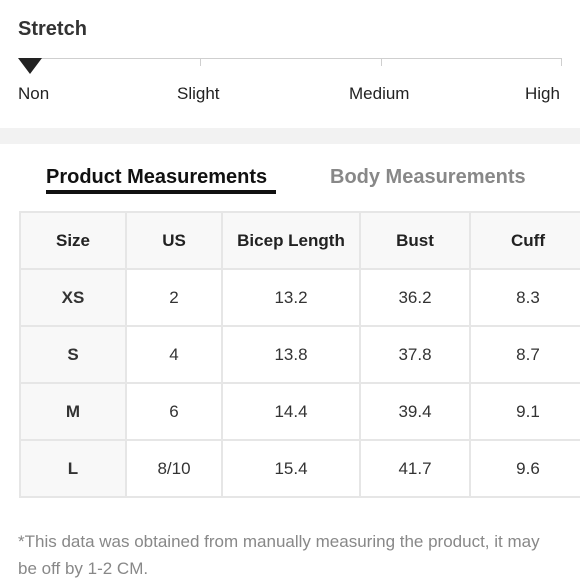 The height and width of the screenshot is (582, 580). What do you see at coordinates (200, 62) in the screenshot?
I see `stretch-tick-slight` at bounding box center [200, 62].